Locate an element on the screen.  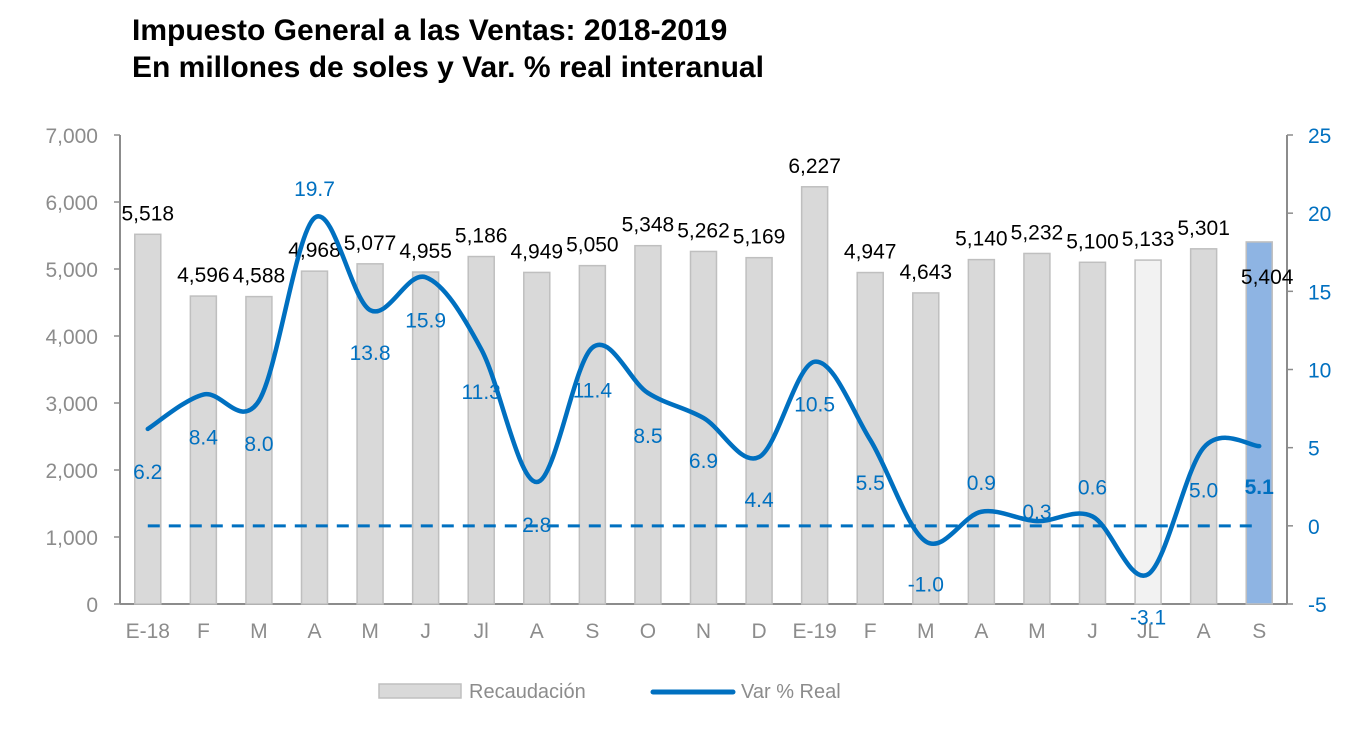
right-axis-tick-label: 20 is located at coordinates (1319, 214).